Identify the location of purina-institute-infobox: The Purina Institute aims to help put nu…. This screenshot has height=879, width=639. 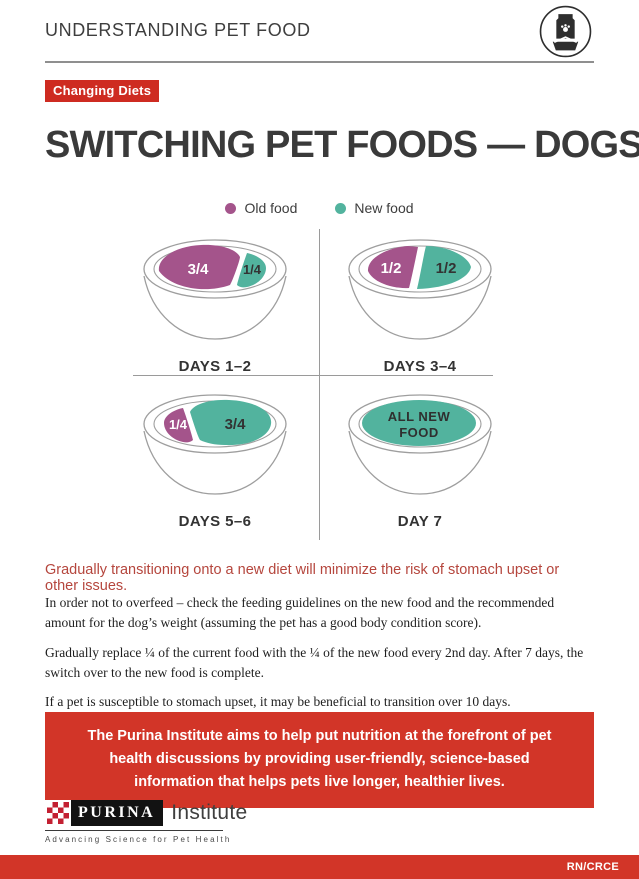
(319, 760).